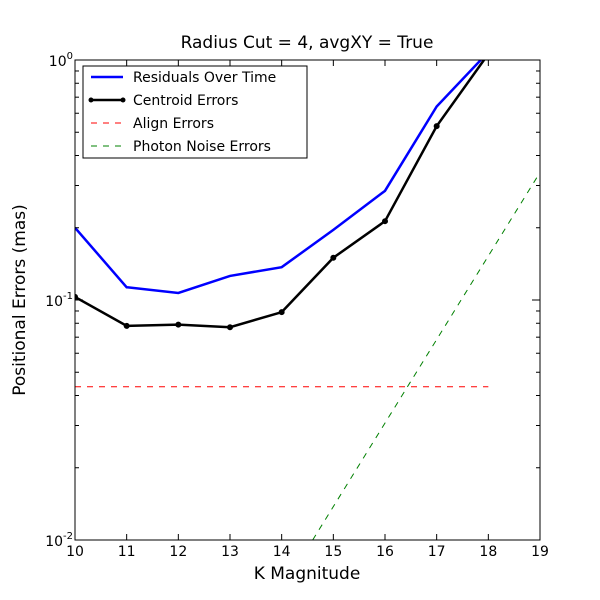 The height and width of the screenshot is (600, 600). I want to click on legend-entry-3: Align Errors, so click(173, 124).